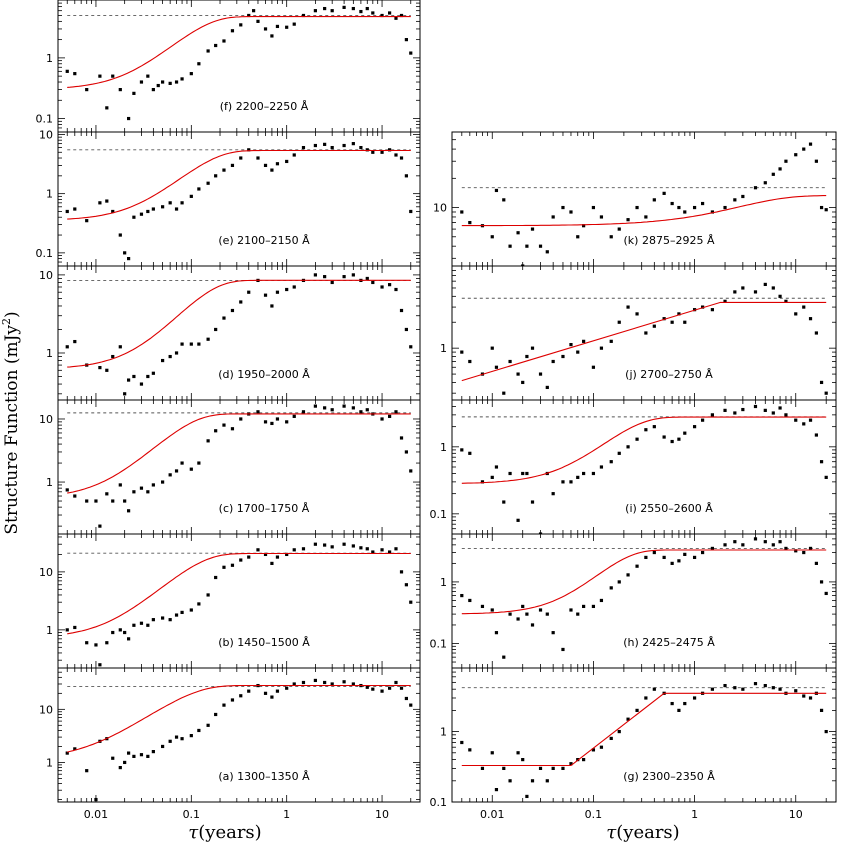 This screenshot has height=846, width=852. I want to click on x-tick-label: 0.1, so click(594, 814).